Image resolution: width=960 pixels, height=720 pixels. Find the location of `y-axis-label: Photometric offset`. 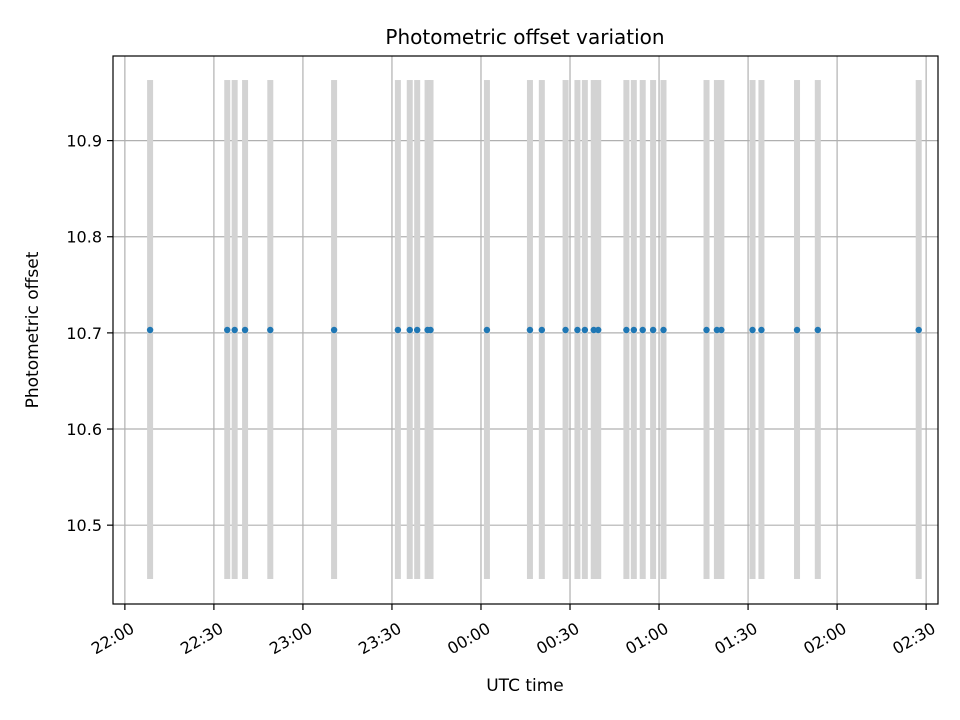

y-axis-label: Photometric offset is located at coordinates (33, 329).